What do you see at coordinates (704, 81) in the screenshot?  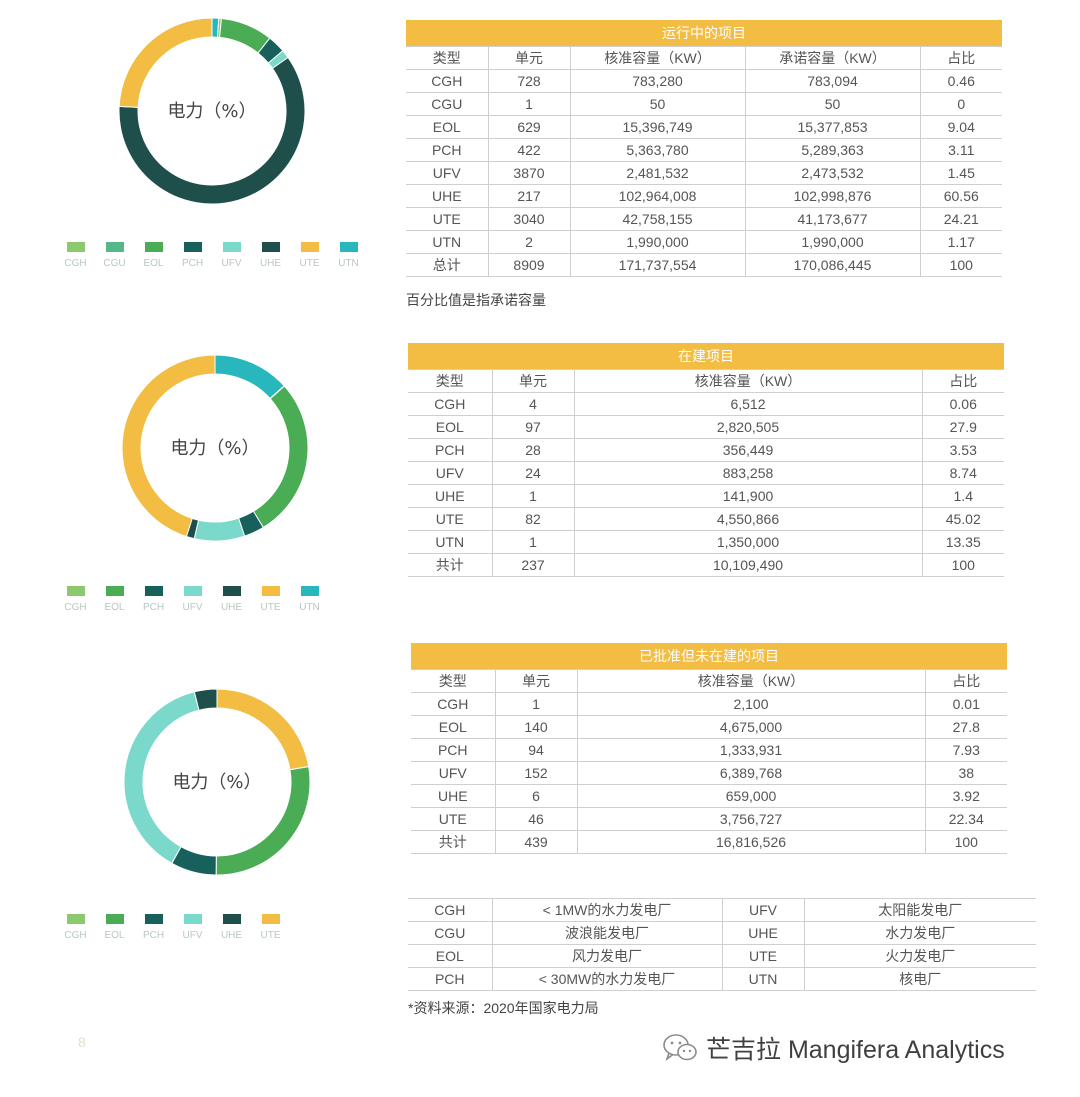 I see `table-row: CGH 728 783,280 783,094 0.46` at bounding box center [704, 81].